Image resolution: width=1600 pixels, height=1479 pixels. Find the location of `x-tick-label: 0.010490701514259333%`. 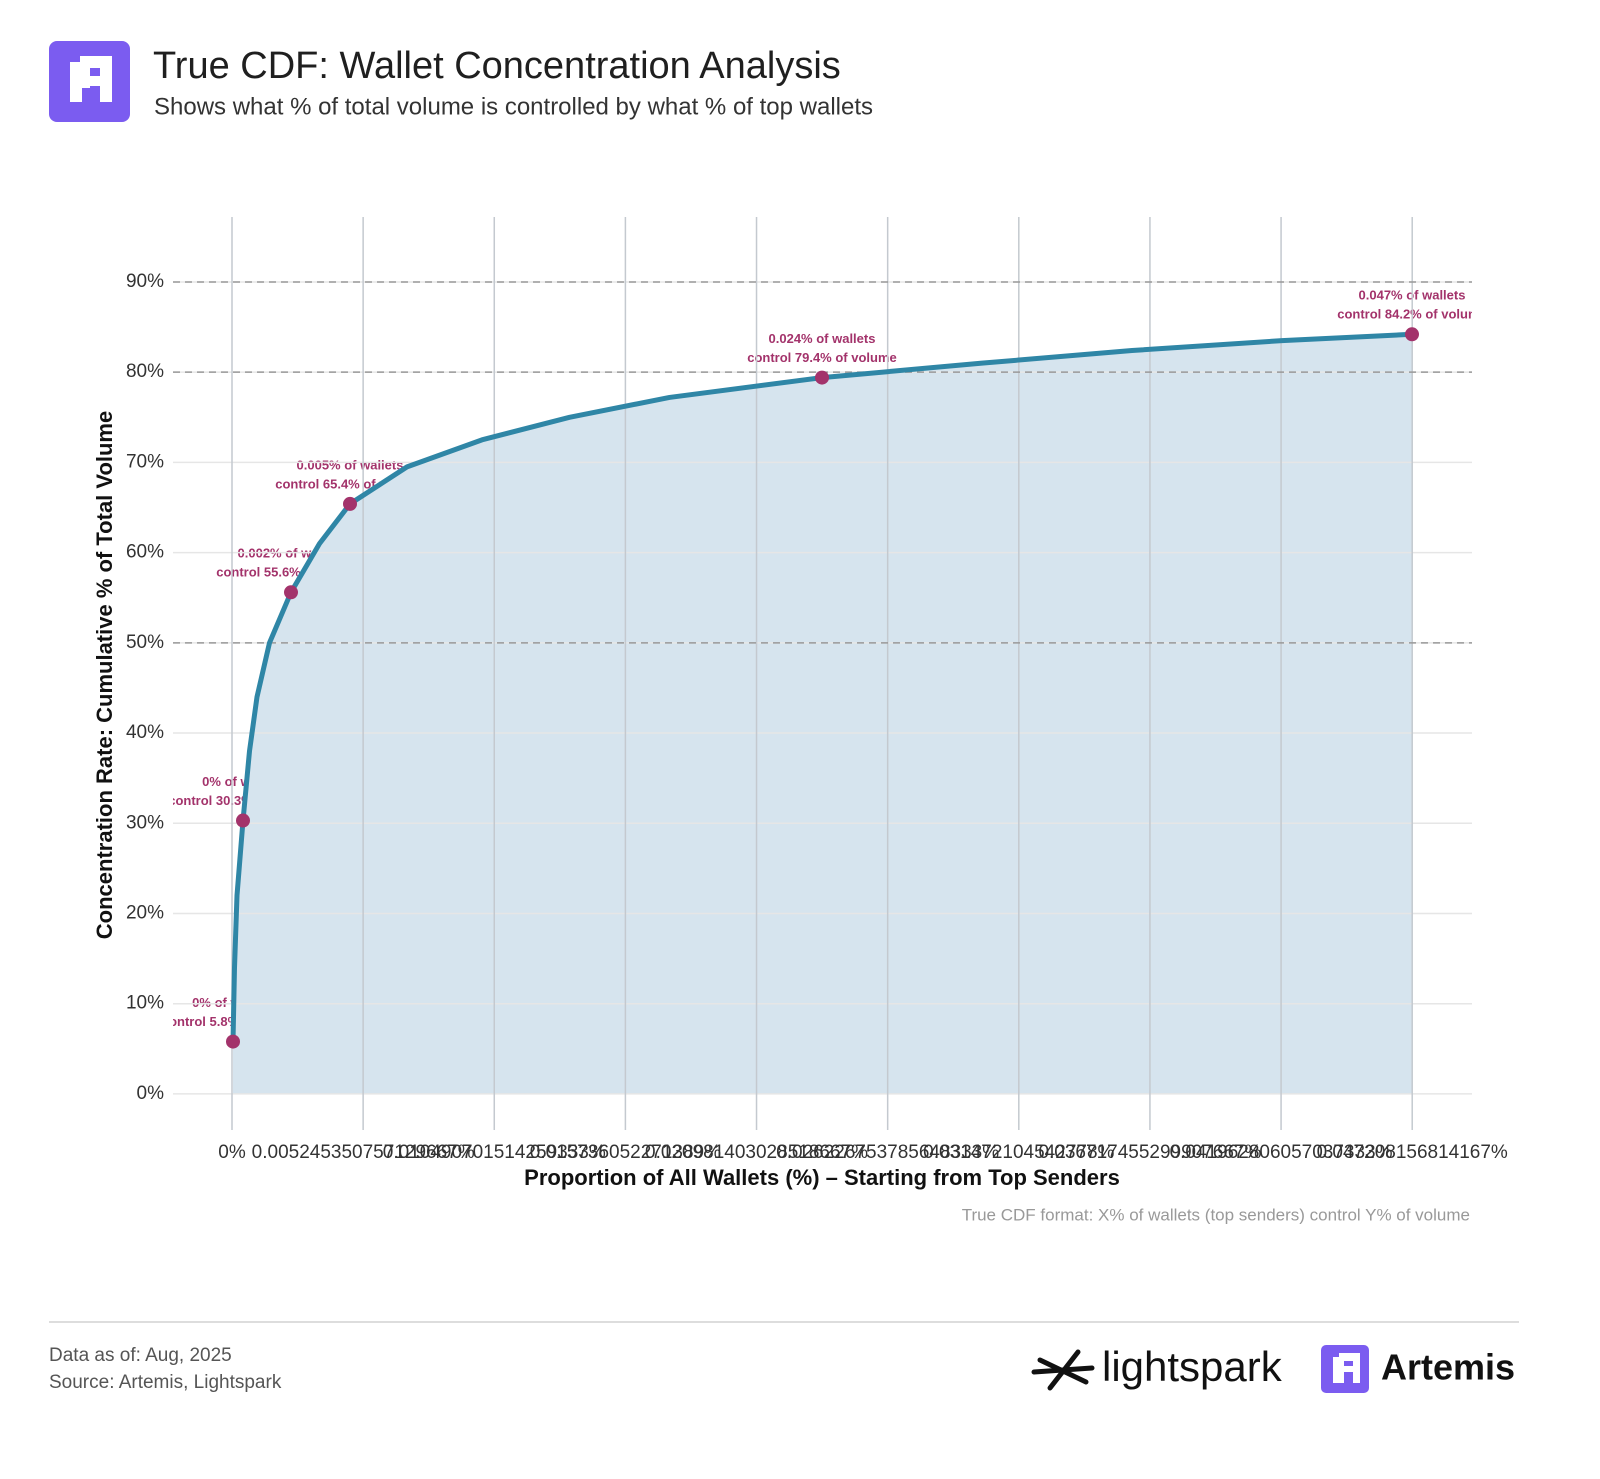

x-tick-label: 0.010490701514259333% is located at coordinates (494, 1152).